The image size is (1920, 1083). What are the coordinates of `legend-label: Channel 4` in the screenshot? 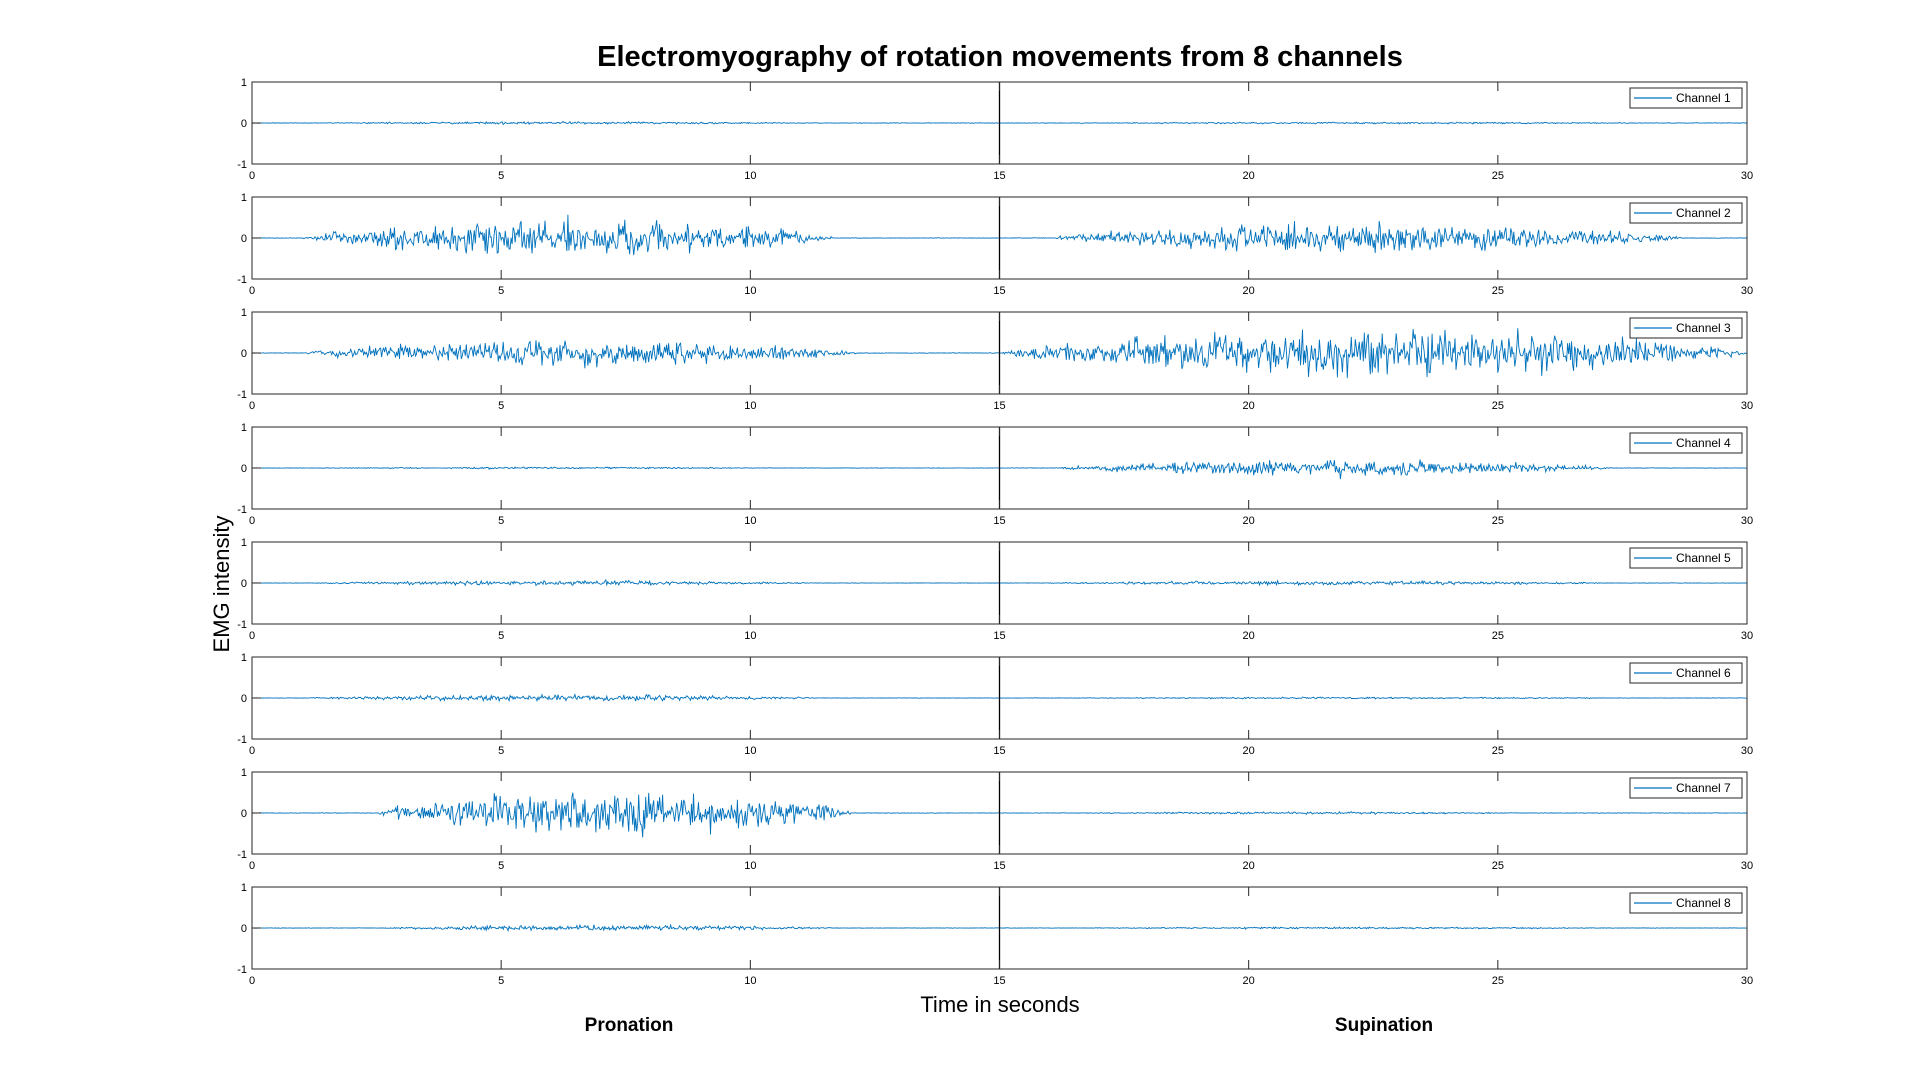 It's located at (1703, 443).